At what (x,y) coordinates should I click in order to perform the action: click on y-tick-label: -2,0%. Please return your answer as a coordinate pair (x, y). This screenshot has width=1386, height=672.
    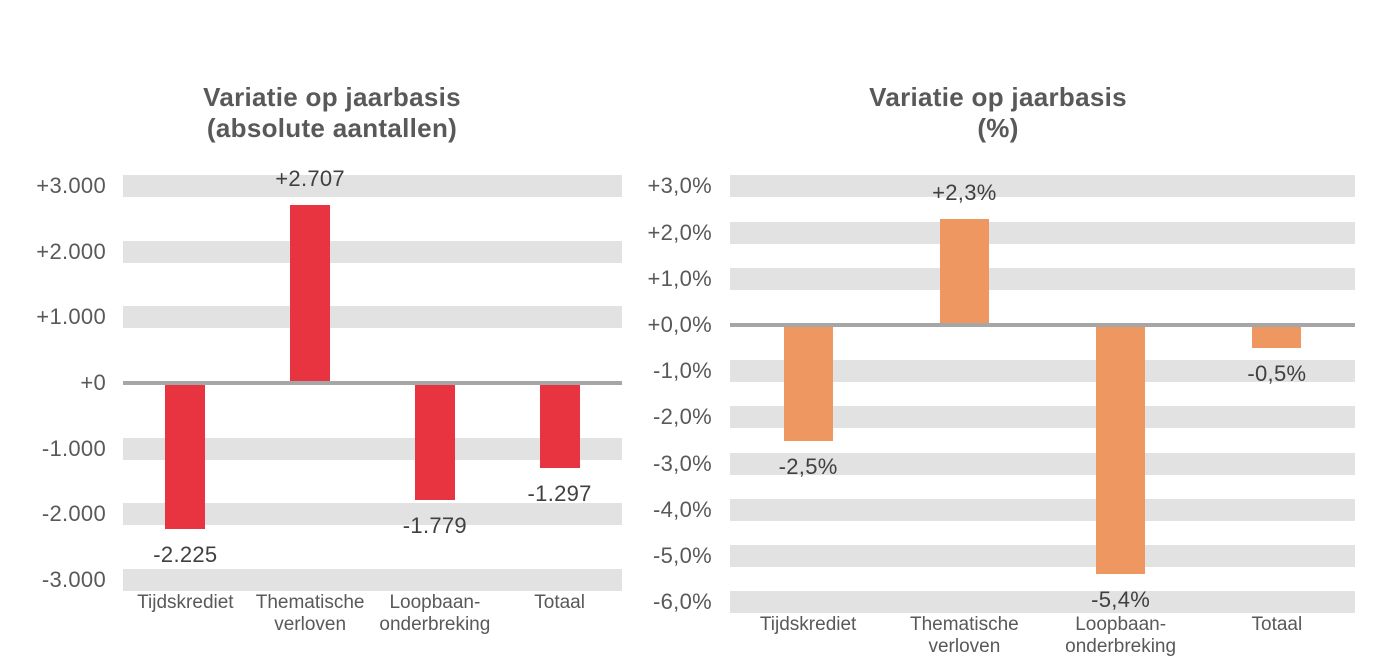
    Looking at the image, I should click on (682, 417).